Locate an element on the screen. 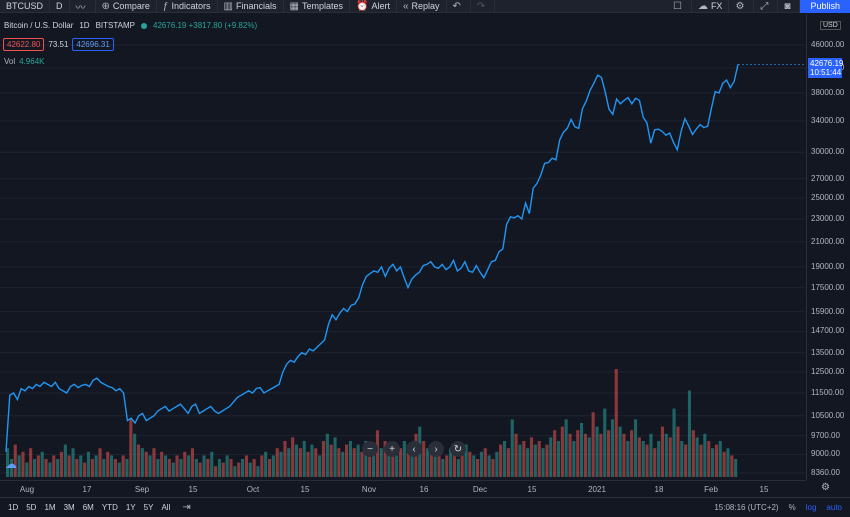 This screenshot has height=517, width=850. price-tick: 8360.00 is located at coordinates (825, 472).